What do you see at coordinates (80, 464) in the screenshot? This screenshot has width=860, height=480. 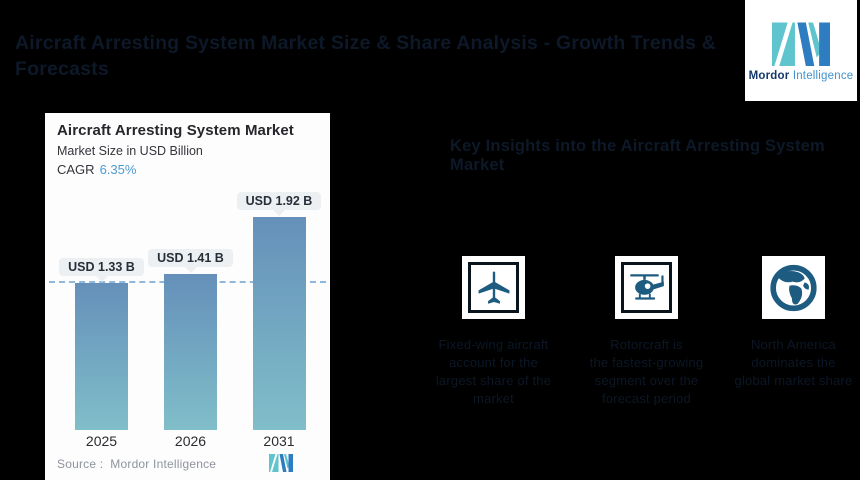 I see `source-label: Source :` at bounding box center [80, 464].